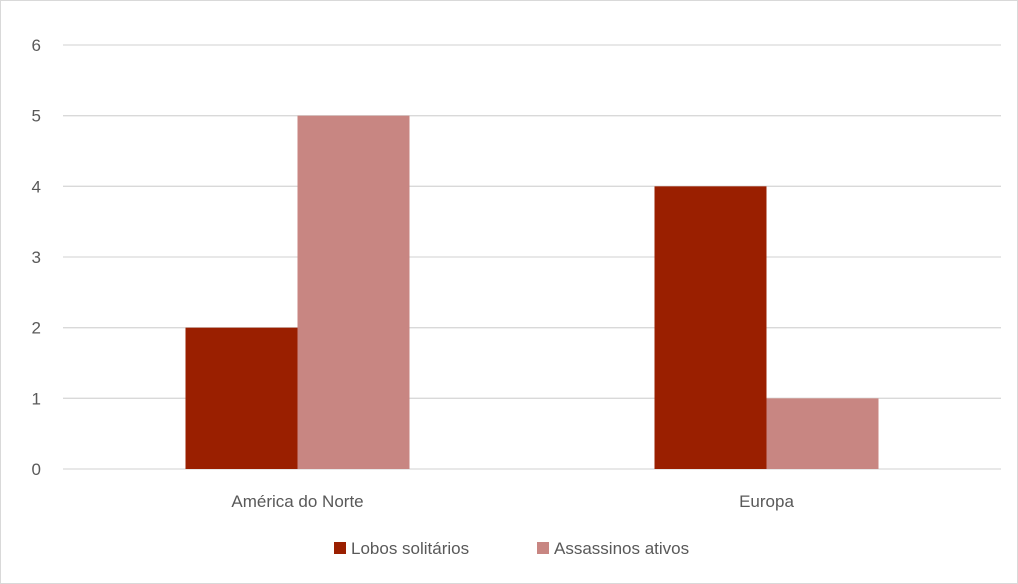 Image resolution: width=1018 pixels, height=584 pixels. I want to click on legend-label: Assassinos ativos, so click(621, 548).